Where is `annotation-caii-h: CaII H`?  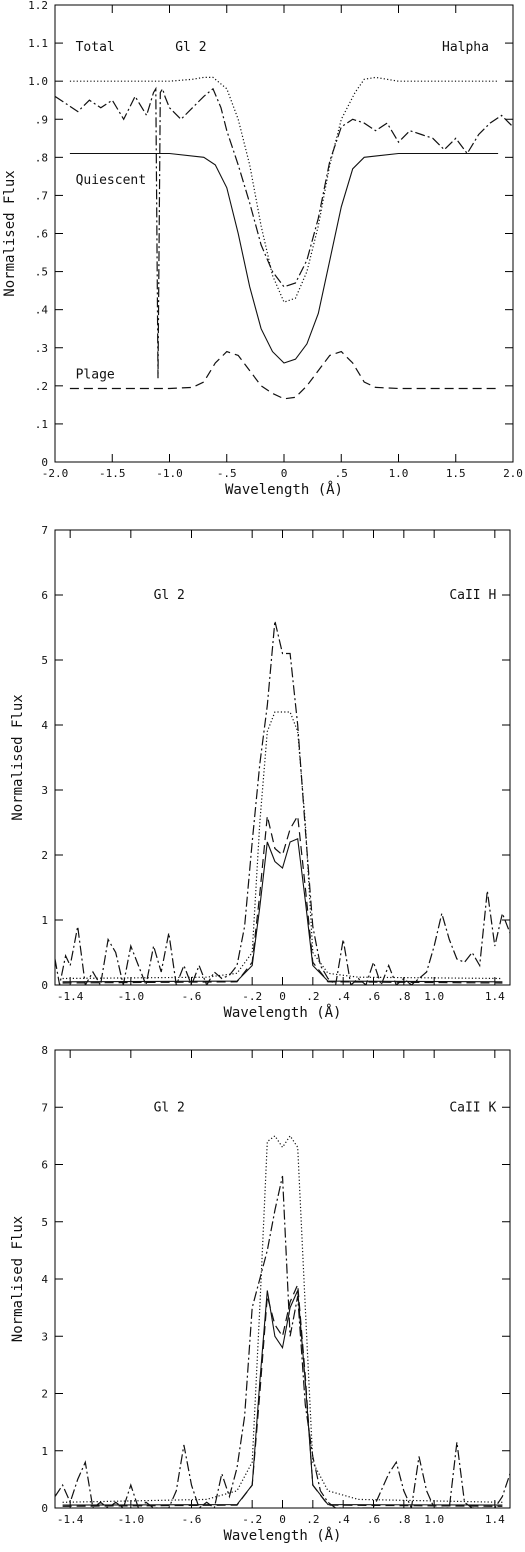
annotation-caii-h: CaII H is located at coordinates (472, 595).